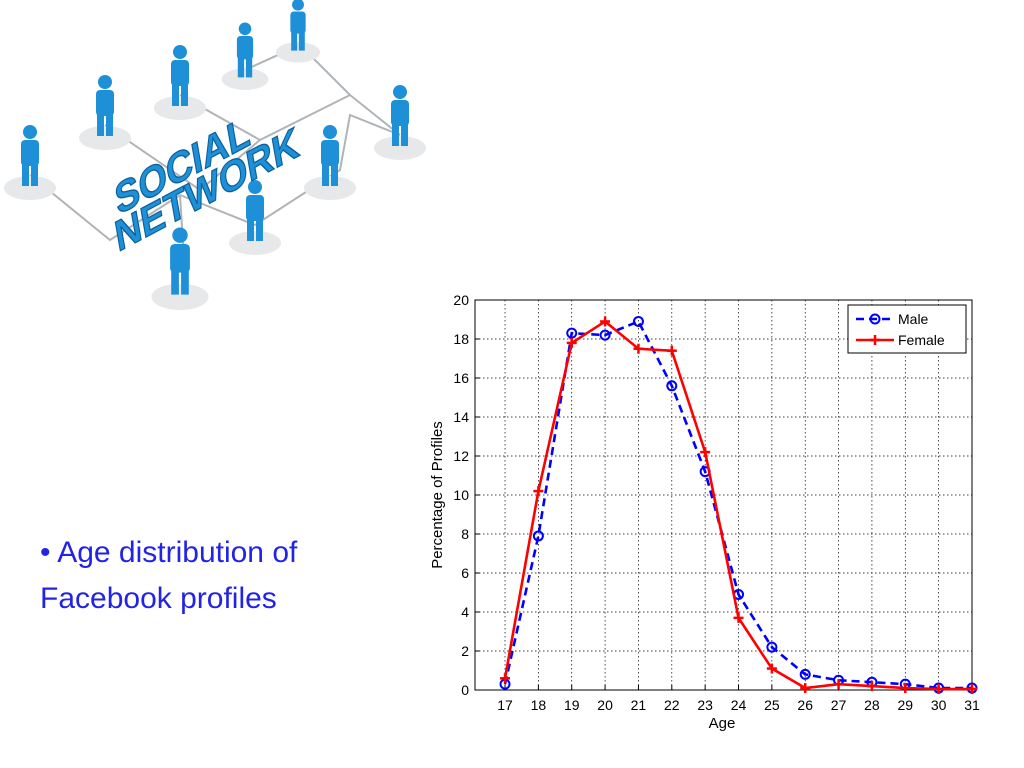 The height and width of the screenshot is (768, 1024). What do you see at coordinates (465, 573) in the screenshot?
I see `y-tick-label: 6` at bounding box center [465, 573].